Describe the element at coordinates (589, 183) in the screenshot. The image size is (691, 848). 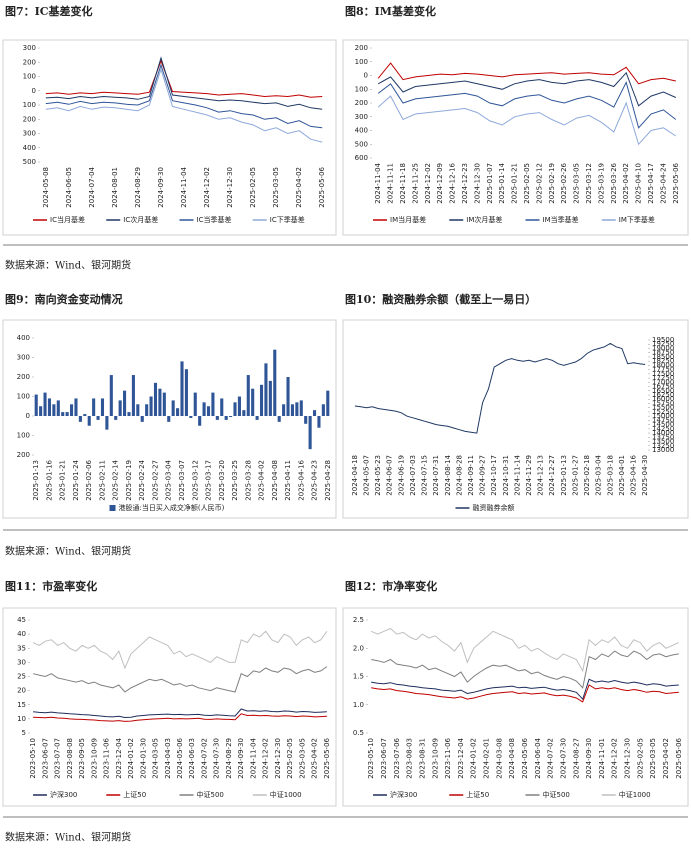
I see `x-tick-label: 2025-03-12` at that location.